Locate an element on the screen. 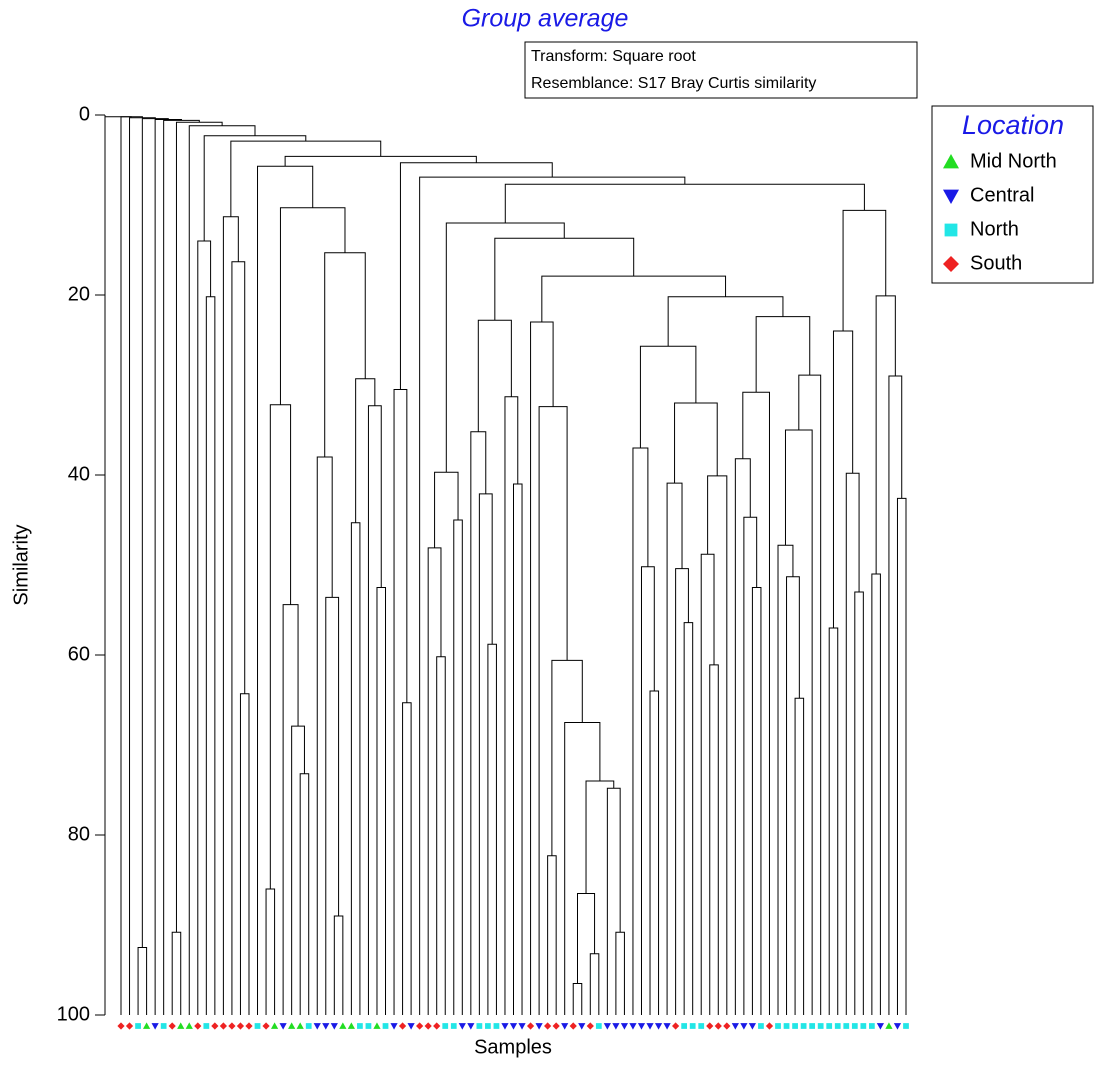 This screenshot has width=1095, height=1066. y-tick-label: 80 is located at coordinates (79, 834).